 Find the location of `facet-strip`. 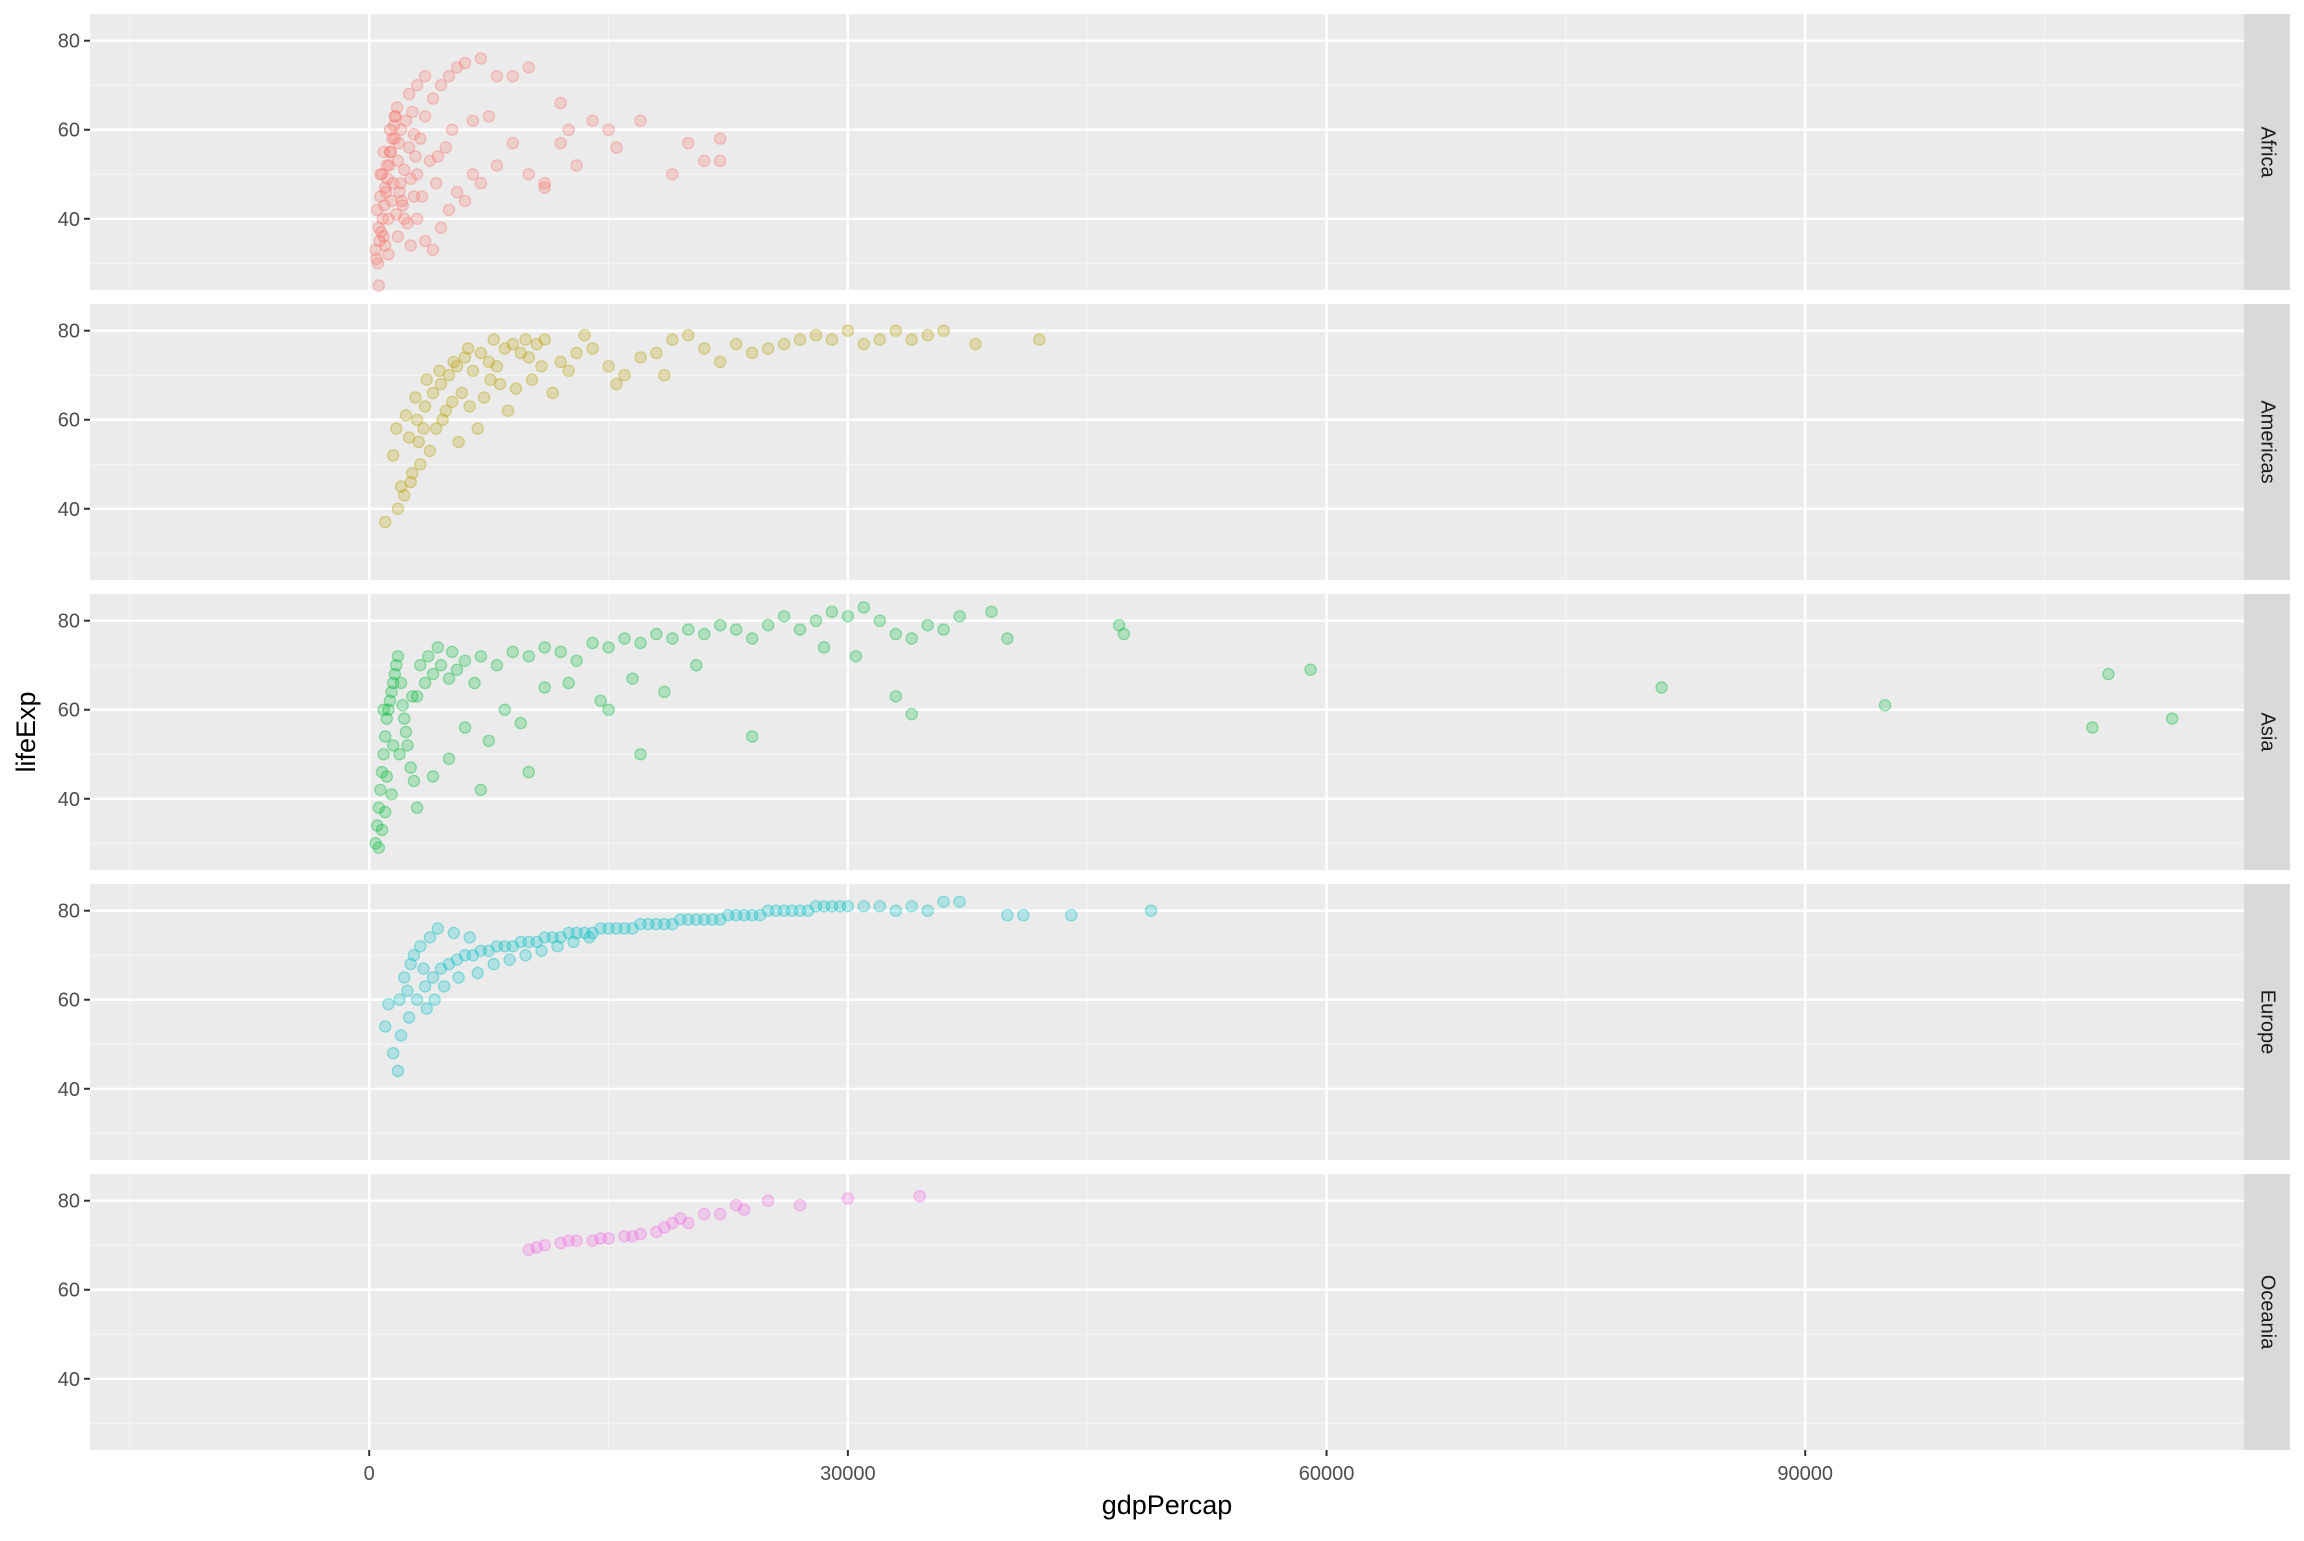

facet-strip is located at coordinates (2267, 1022).